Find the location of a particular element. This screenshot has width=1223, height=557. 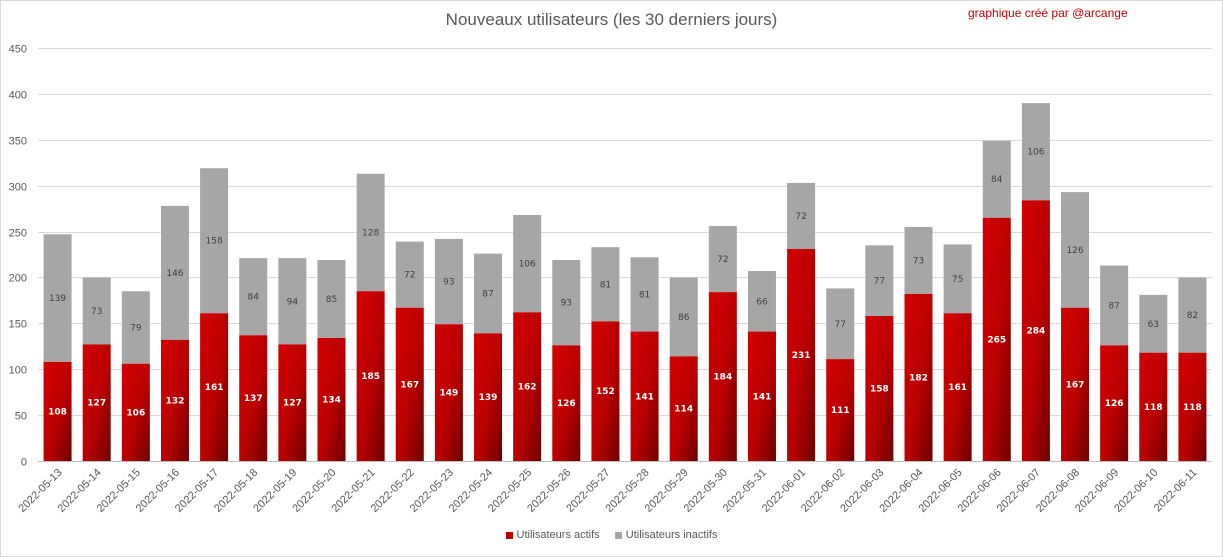

legend-item-active: Utilisateurs actifs is located at coordinates (552, 535).